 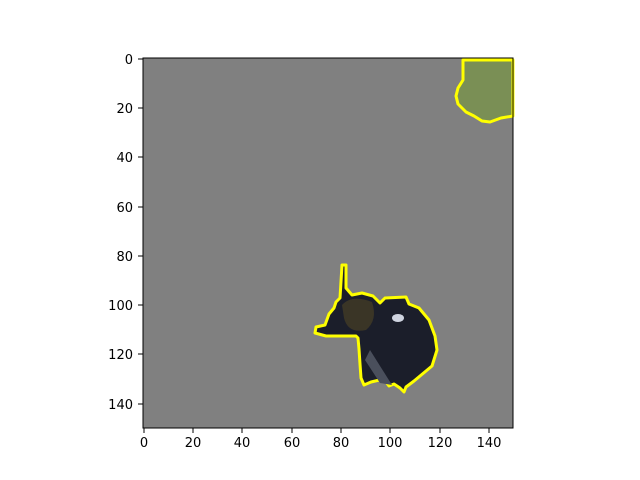 What do you see at coordinates (440, 443) in the screenshot?
I see `x-tick-label: 120` at bounding box center [440, 443].